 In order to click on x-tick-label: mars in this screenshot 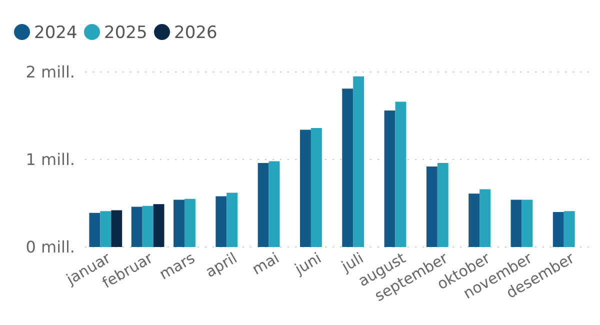, I will do `click(177, 266)`.